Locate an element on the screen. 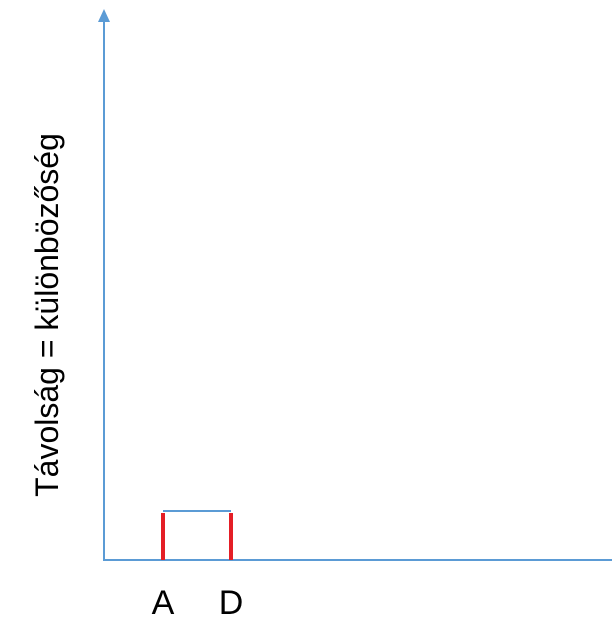 This screenshot has height=619, width=612. y-axis-arrow is located at coordinates (104, 15).